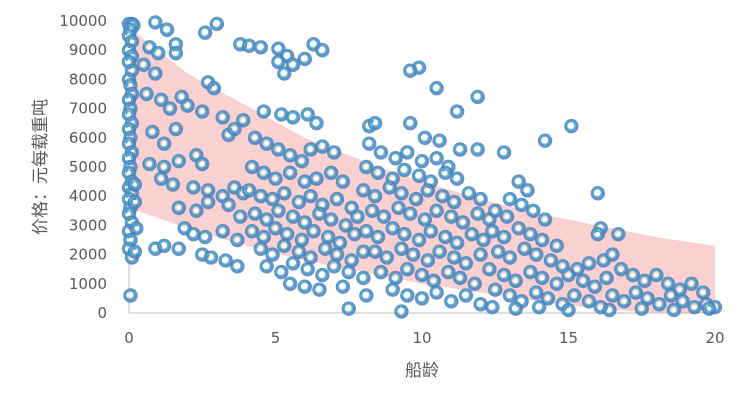 This screenshot has width=749, height=407. I want to click on y-tick-label: 0, so click(102, 313).